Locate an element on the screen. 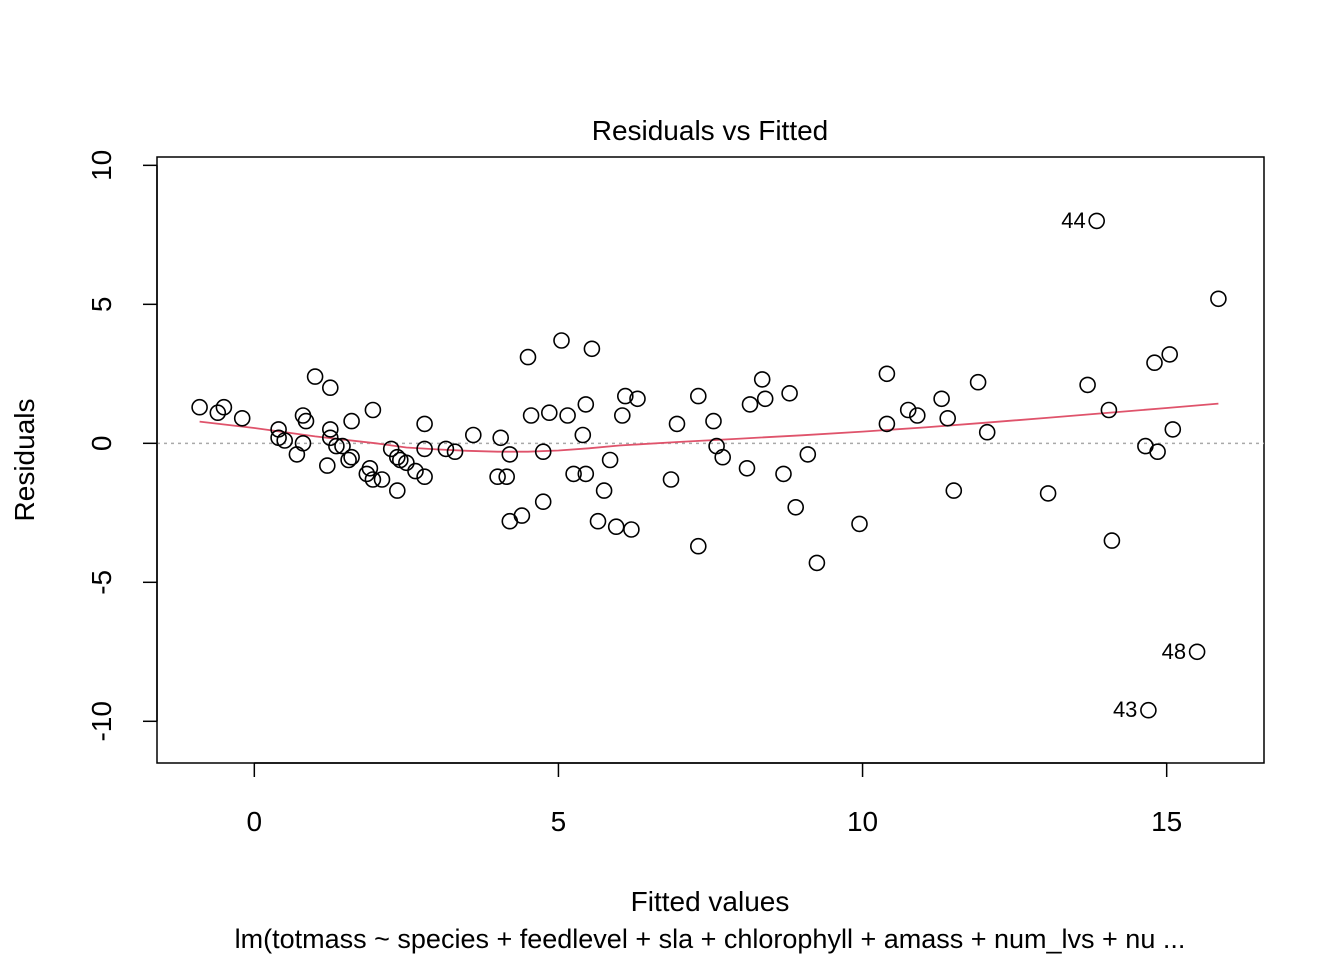 Image resolution: width=1344 pixels, height=960 pixels. x-axis-label: Fitted values is located at coordinates (710, 901).